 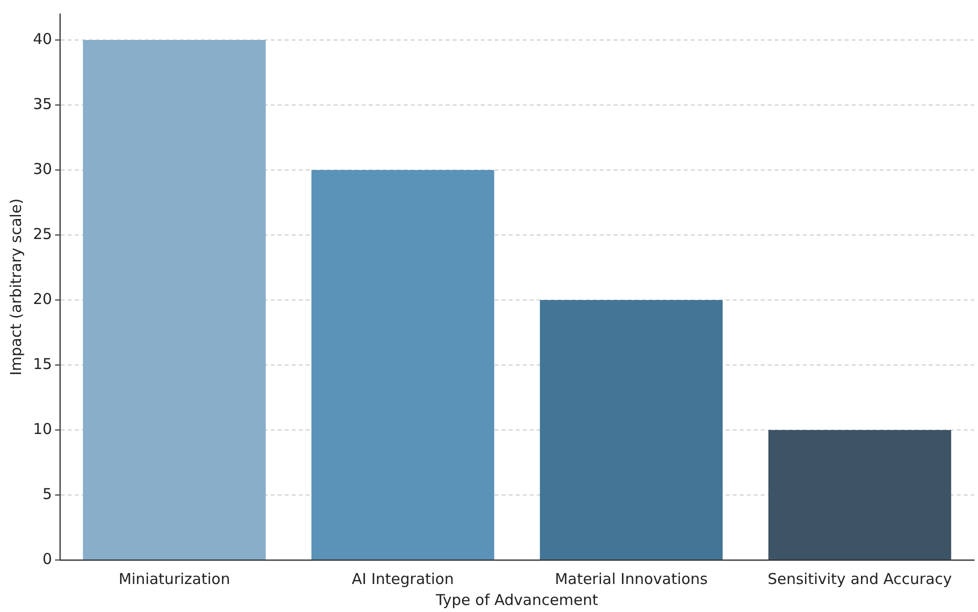 I want to click on x-tick-label: Sensitivity and Accuracy, so click(x=860, y=579).